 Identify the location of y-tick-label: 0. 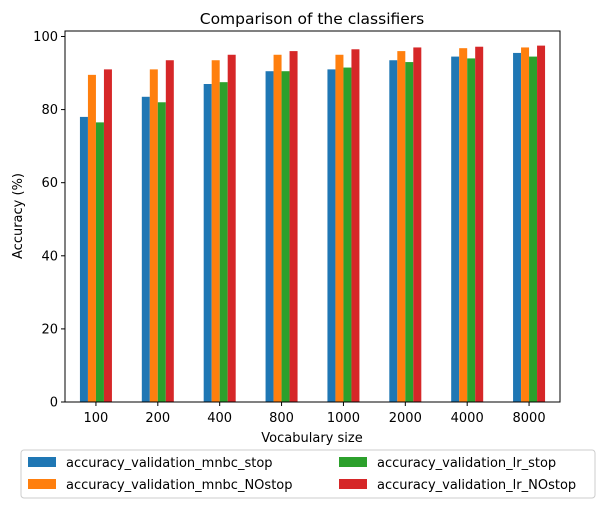
(54, 403).